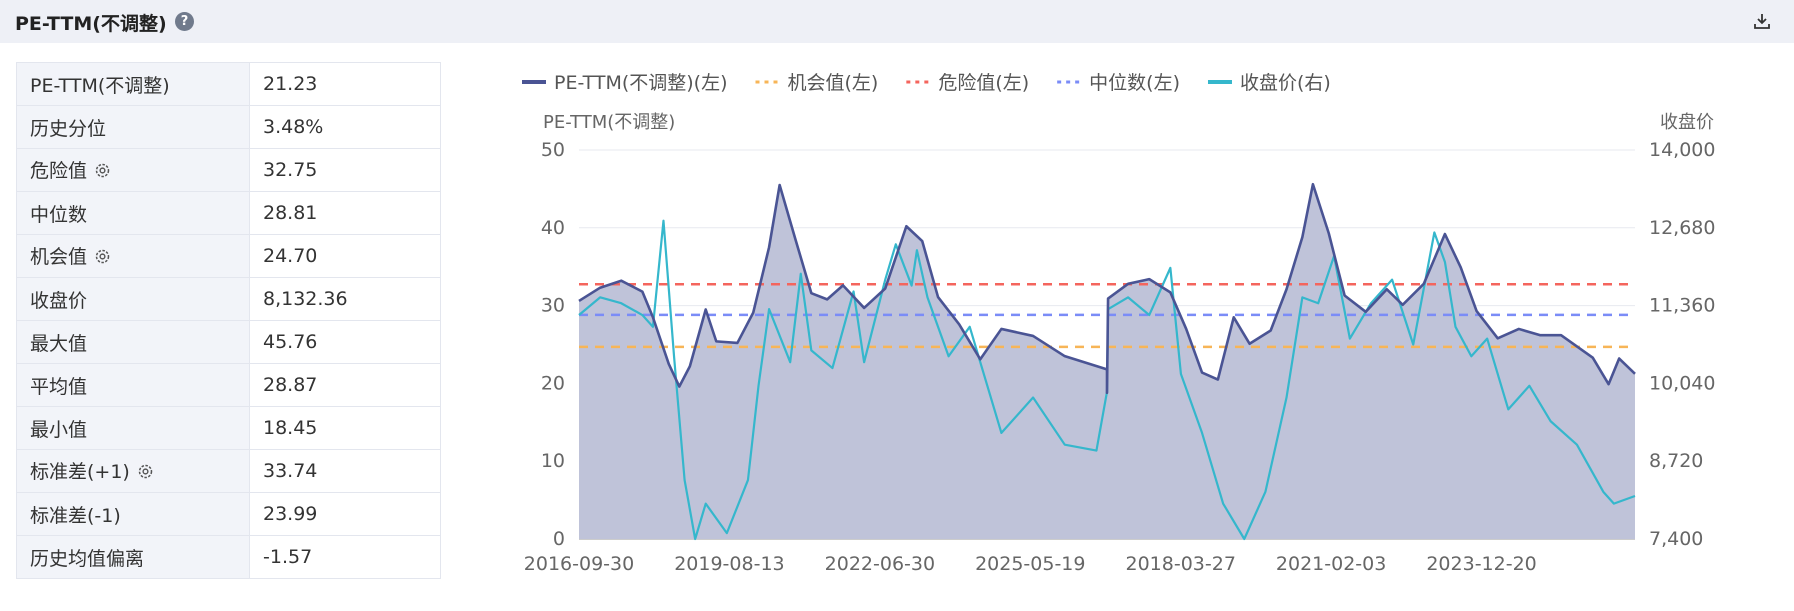 This screenshot has width=1794, height=611. What do you see at coordinates (1682, 228) in the screenshot?
I see `right-tick-label: 12,680` at bounding box center [1682, 228].